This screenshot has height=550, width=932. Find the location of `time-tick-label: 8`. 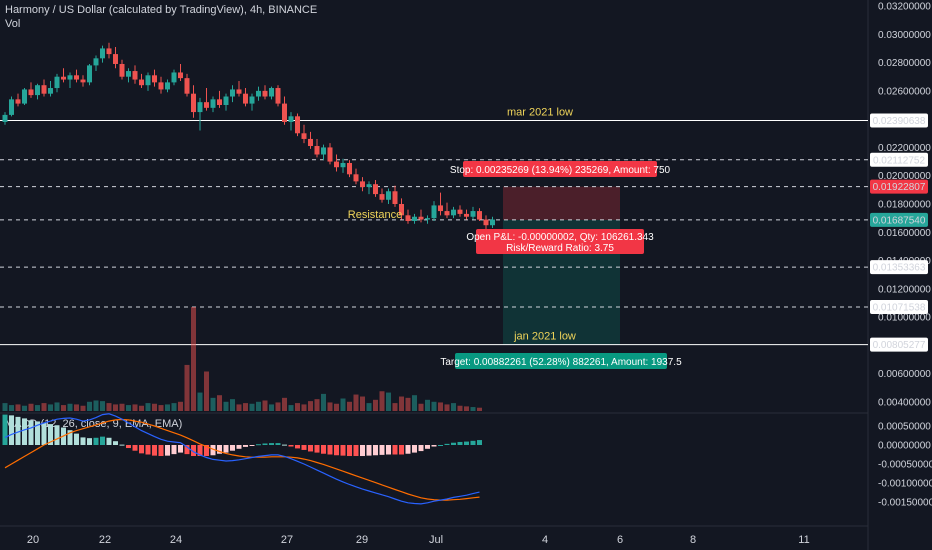

time-tick-label: 8 is located at coordinates (693, 540).